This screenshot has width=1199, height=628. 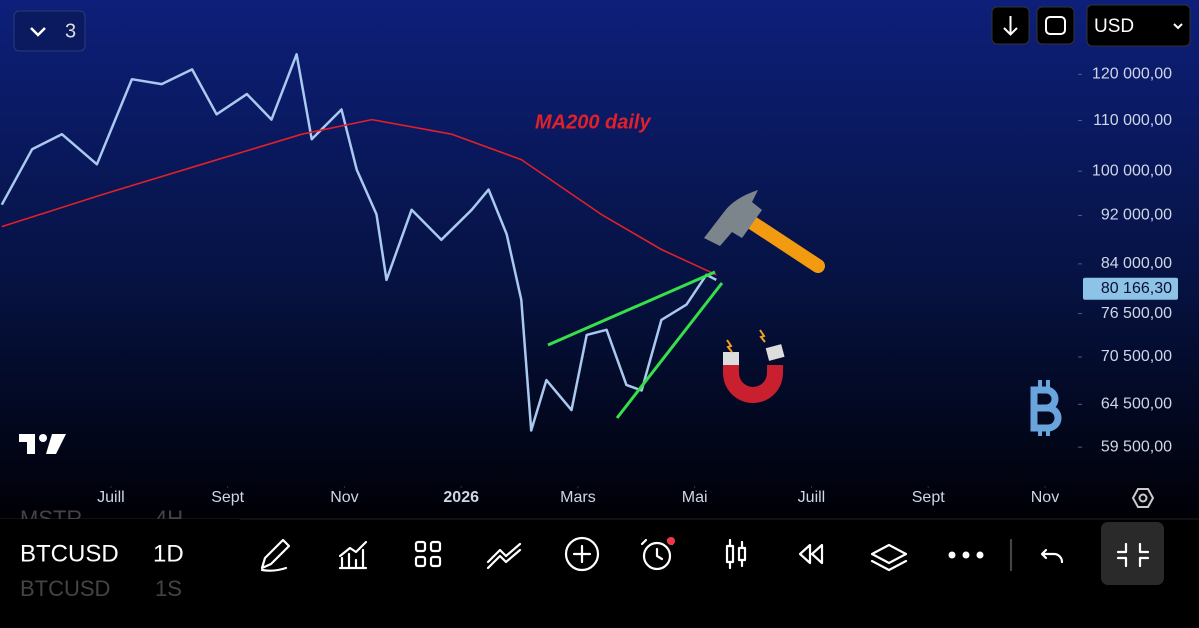 What do you see at coordinates (746, 341) in the screenshot?
I see `spark` at bounding box center [746, 341].